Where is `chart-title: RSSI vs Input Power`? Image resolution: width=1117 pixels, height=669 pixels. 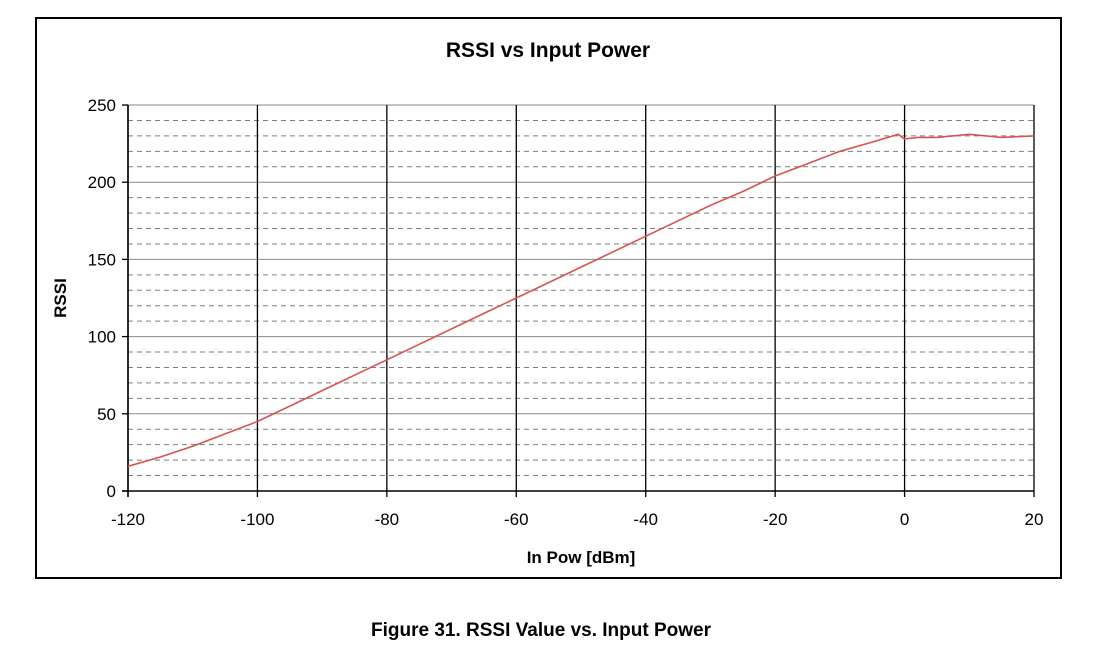 chart-title: RSSI vs Input Power is located at coordinates (548, 50).